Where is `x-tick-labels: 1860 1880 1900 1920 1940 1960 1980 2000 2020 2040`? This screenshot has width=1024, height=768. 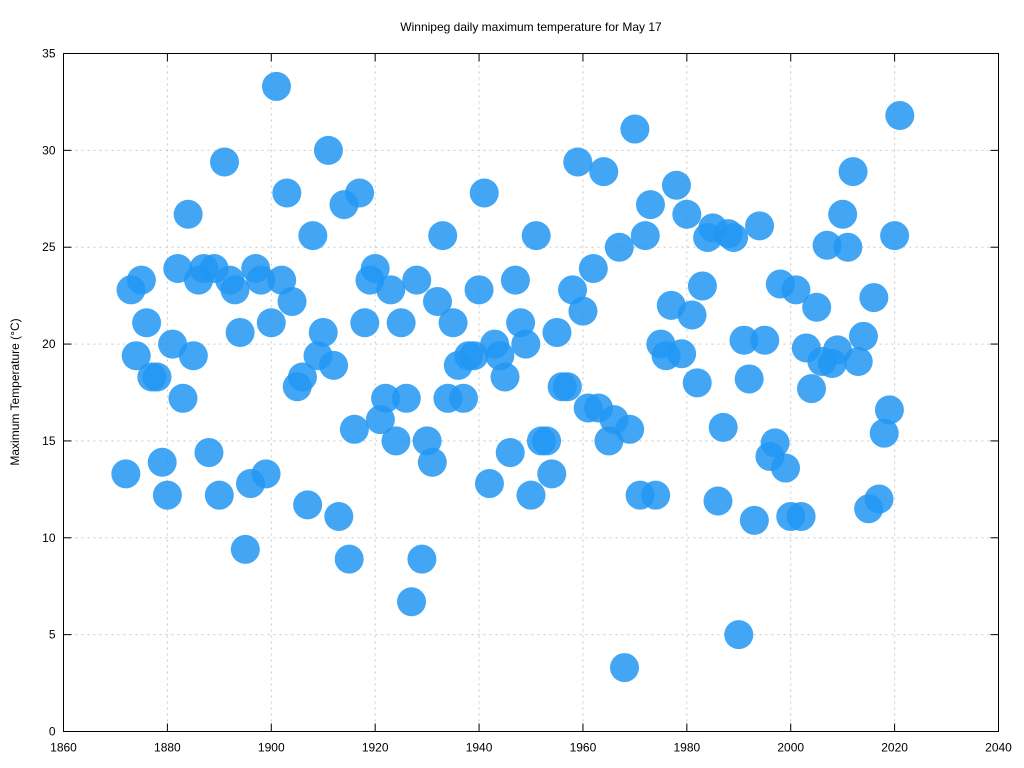
x-tick-labels: 1860 1880 1900 1920 1940 1960 1980 2000 2020 2040 is located at coordinates (531, 748).